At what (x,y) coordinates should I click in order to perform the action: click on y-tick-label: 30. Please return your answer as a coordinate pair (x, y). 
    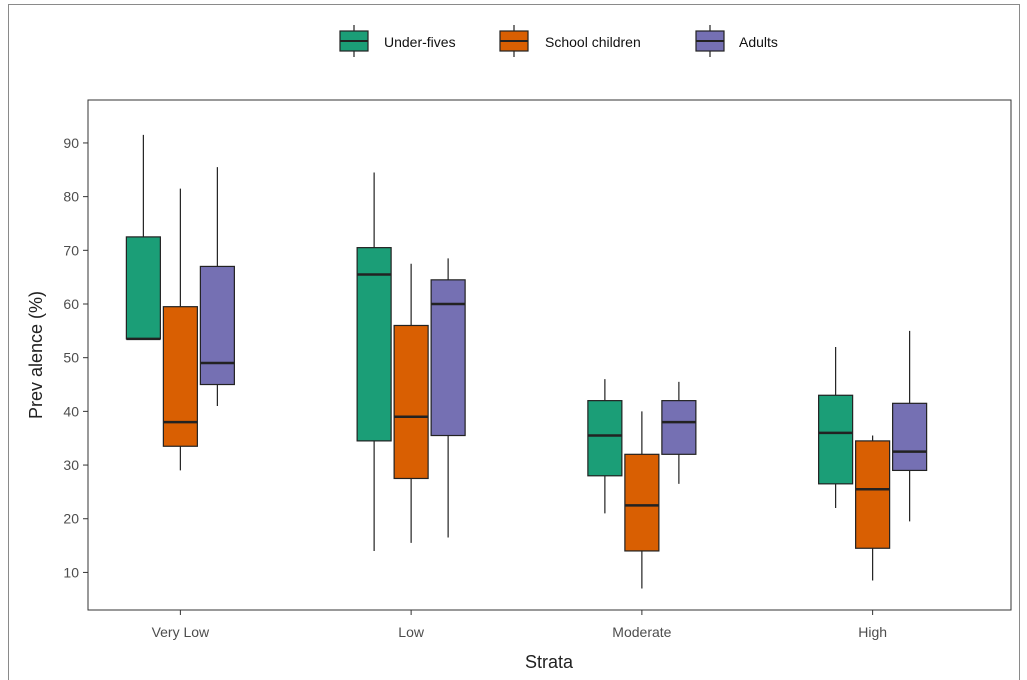
    Looking at the image, I should click on (71, 465).